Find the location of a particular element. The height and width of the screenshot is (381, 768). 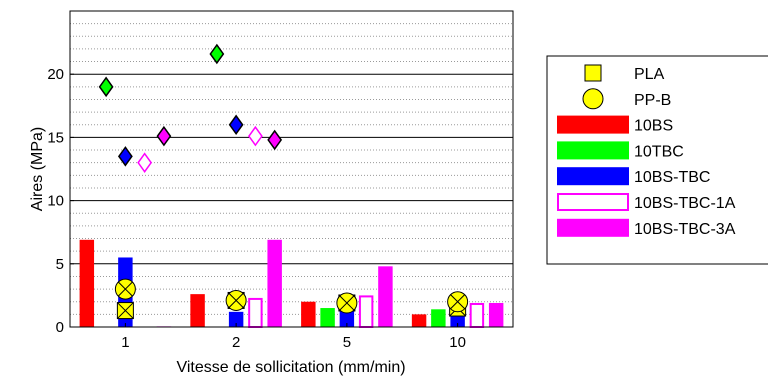

legend-item-pla: PLA is located at coordinates (624, 73).